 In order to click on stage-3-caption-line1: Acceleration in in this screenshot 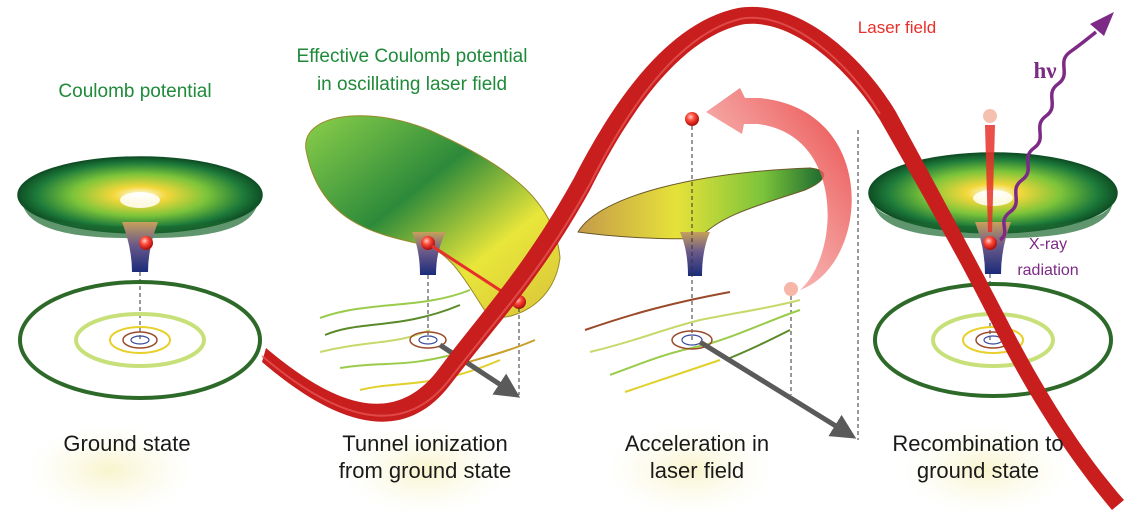, I will do `click(697, 443)`.